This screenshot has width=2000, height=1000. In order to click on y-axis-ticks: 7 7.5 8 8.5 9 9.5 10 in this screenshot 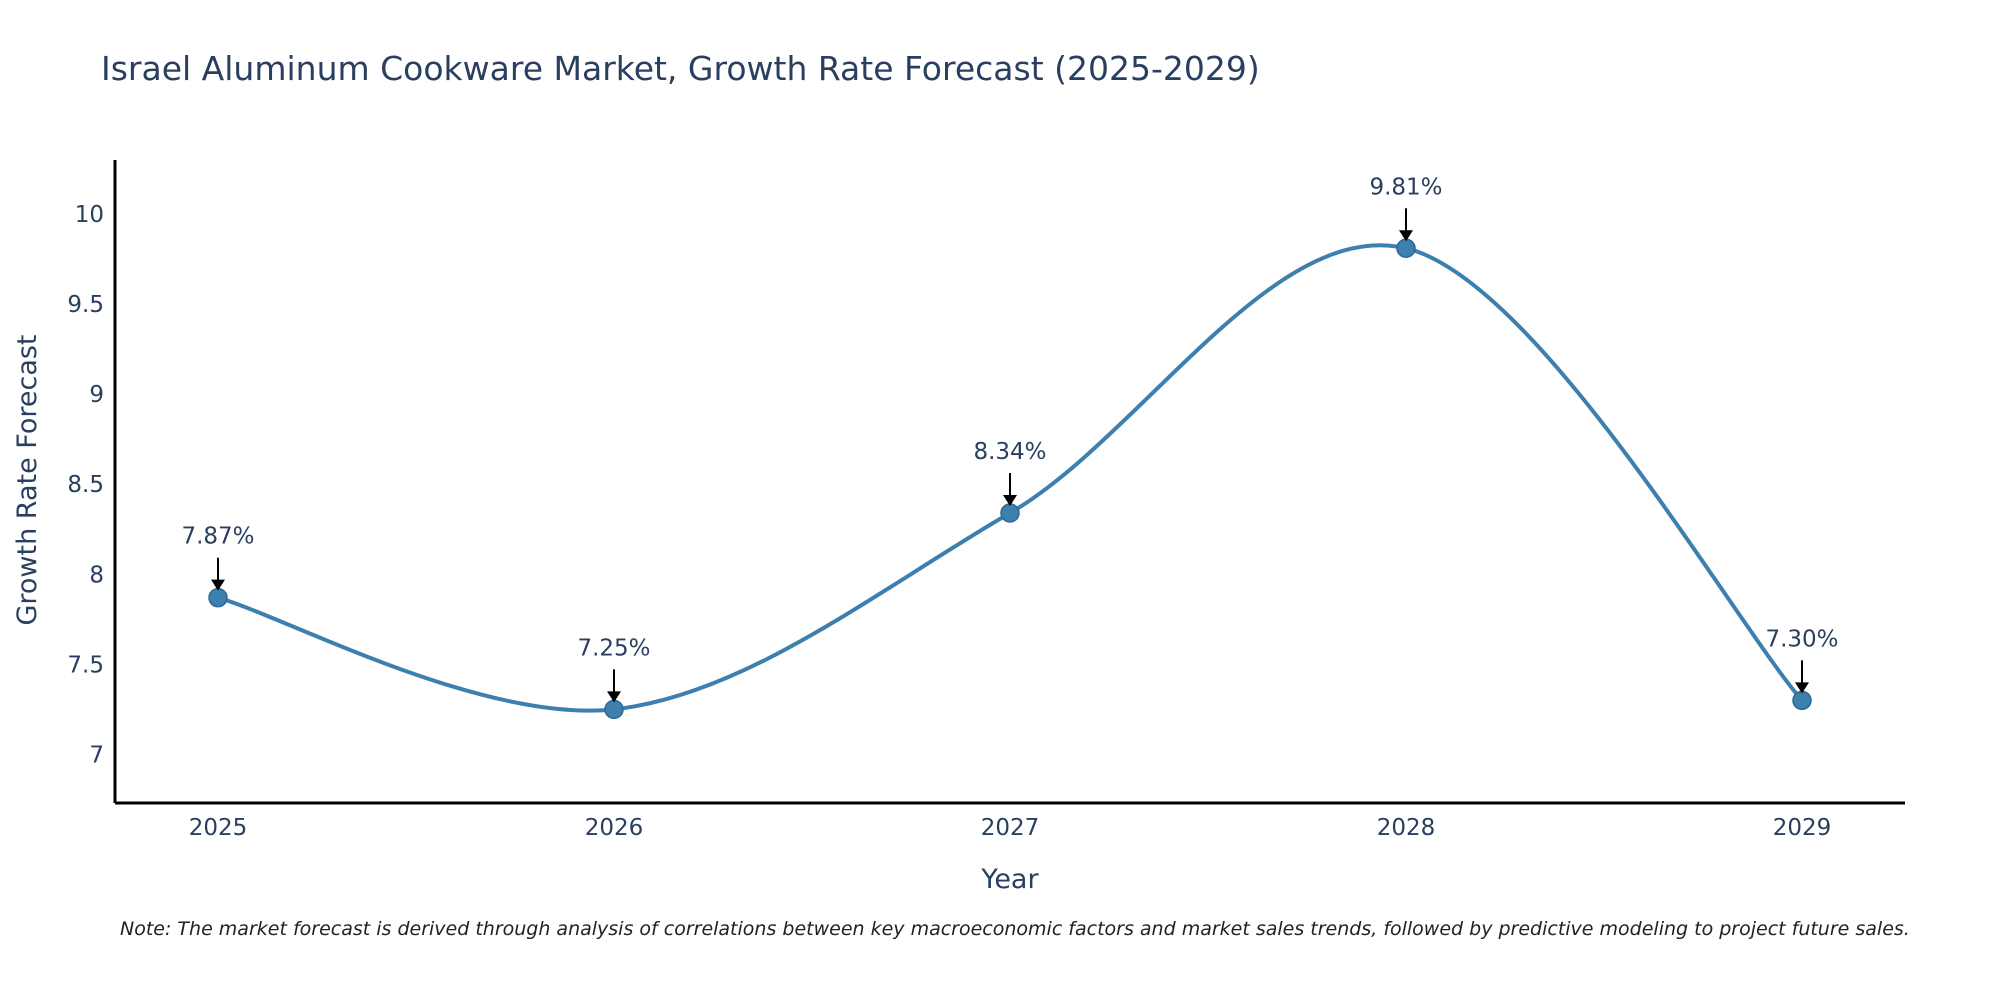, I will do `click(85, 485)`.